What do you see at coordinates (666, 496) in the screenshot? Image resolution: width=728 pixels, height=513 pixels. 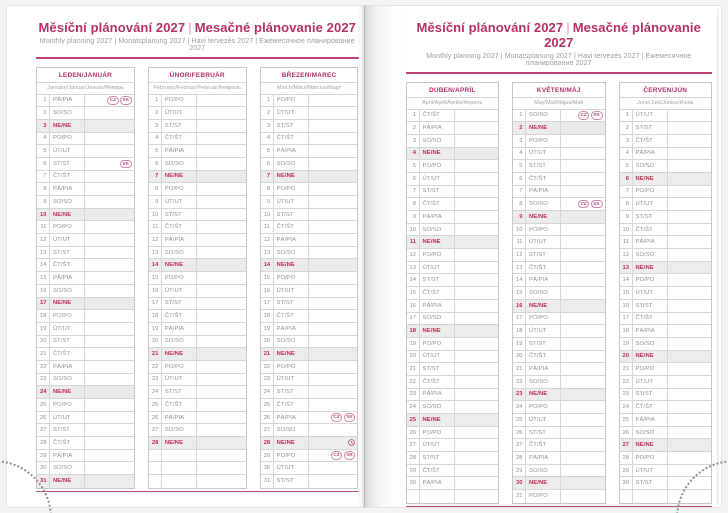 I see `day-row` at bounding box center [666, 496].